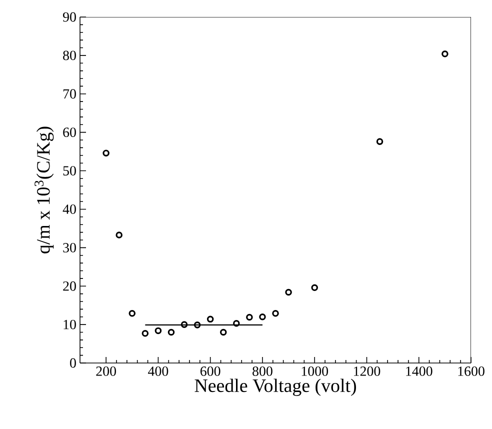 The image size is (492, 429). What do you see at coordinates (69, 286) in the screenshot?
I see `y-tick-label: 20` at bounding box center [69, 286].